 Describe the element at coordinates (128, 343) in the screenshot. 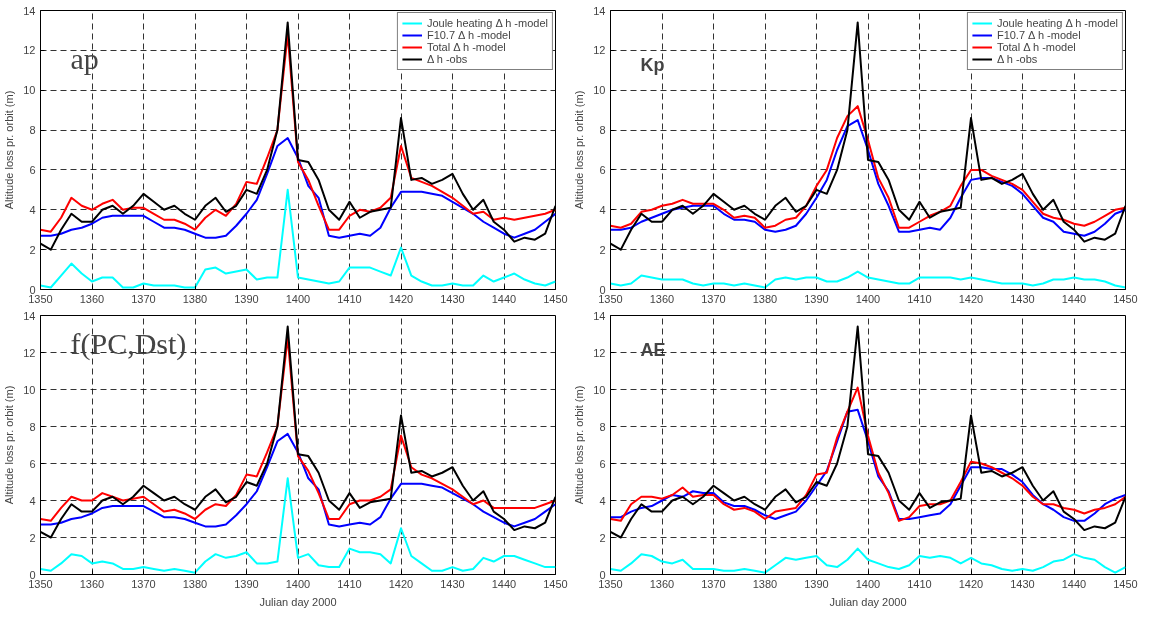

I see `annotation: f(PC,Dst)` at that location.